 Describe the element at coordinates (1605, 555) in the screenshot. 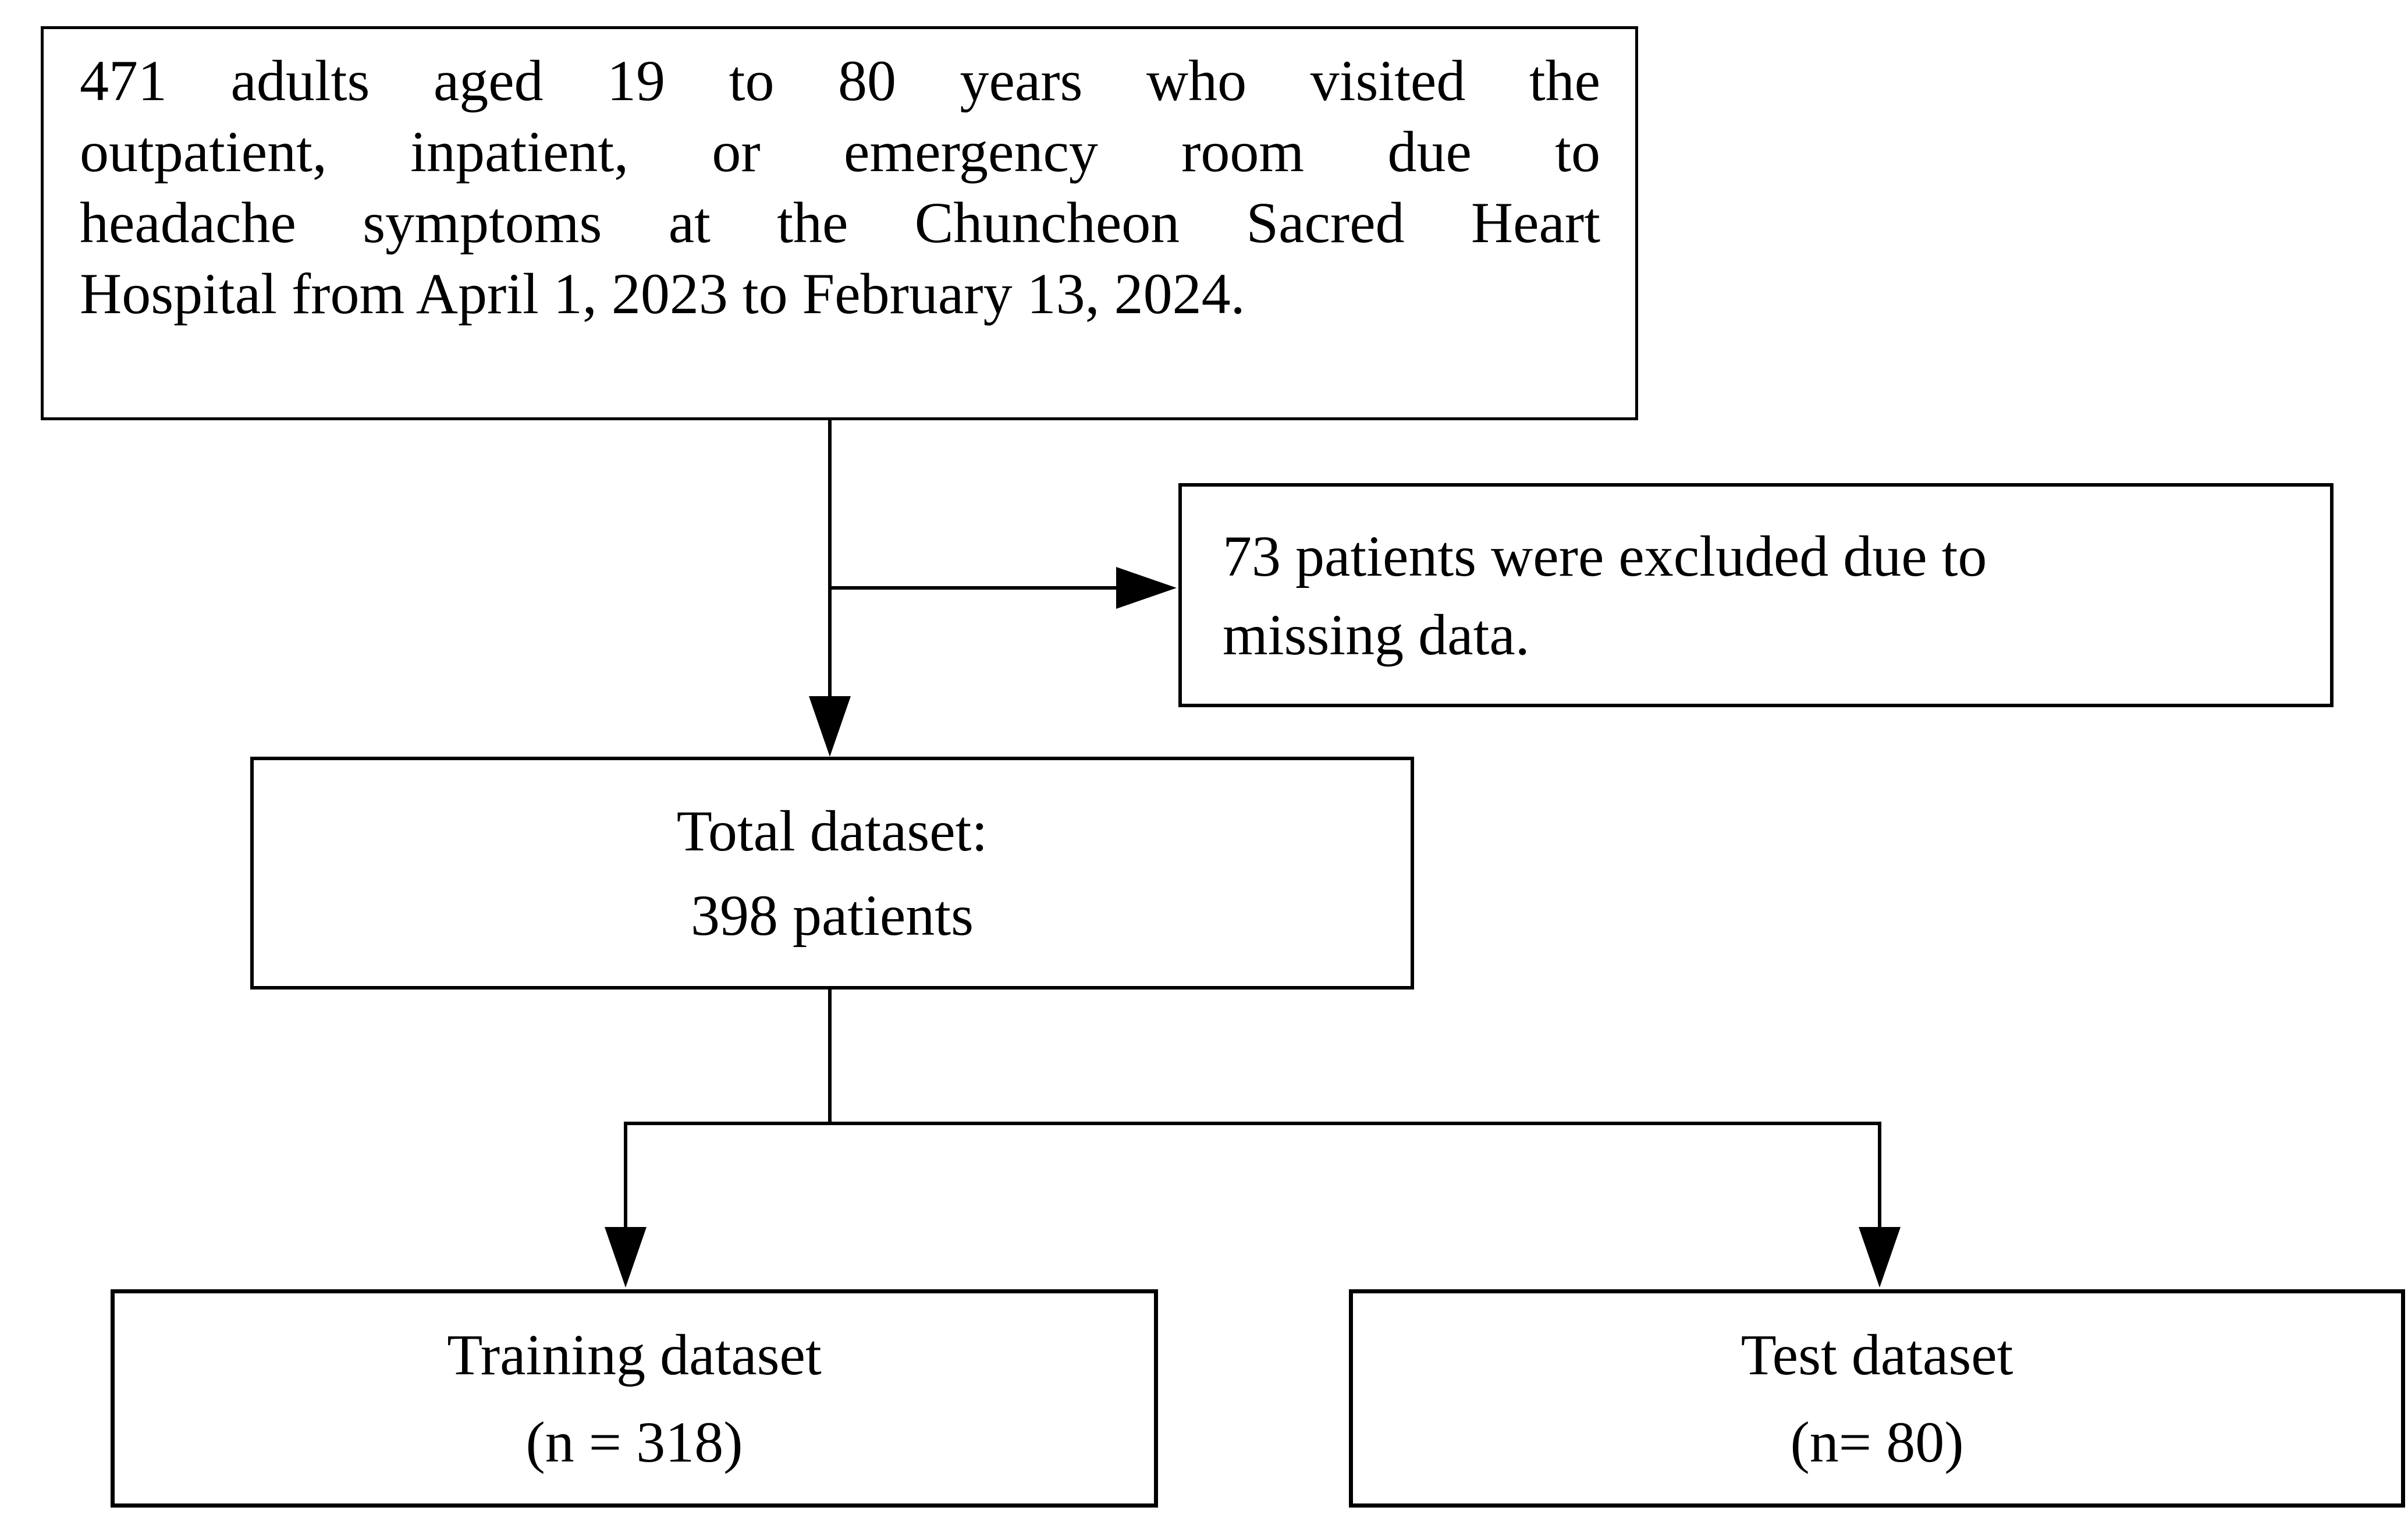

I see `excluded-line-1: 73 patients were excluded due to` at that location.